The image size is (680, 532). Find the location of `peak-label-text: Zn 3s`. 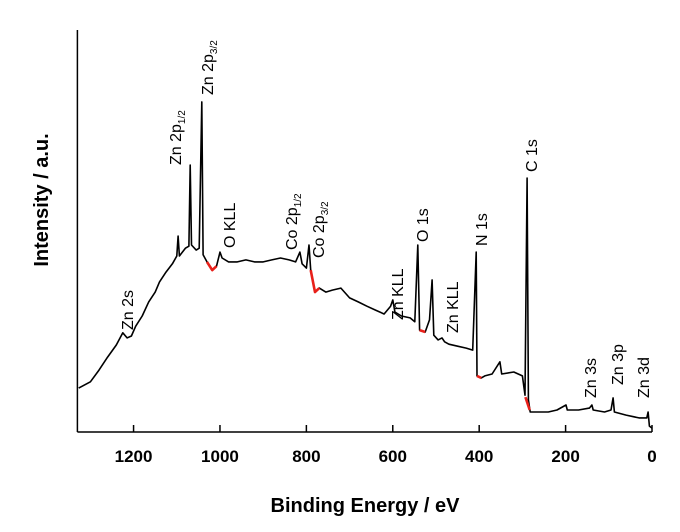

peak-label-text: Zn 3s is located at coordinates (591, 378).